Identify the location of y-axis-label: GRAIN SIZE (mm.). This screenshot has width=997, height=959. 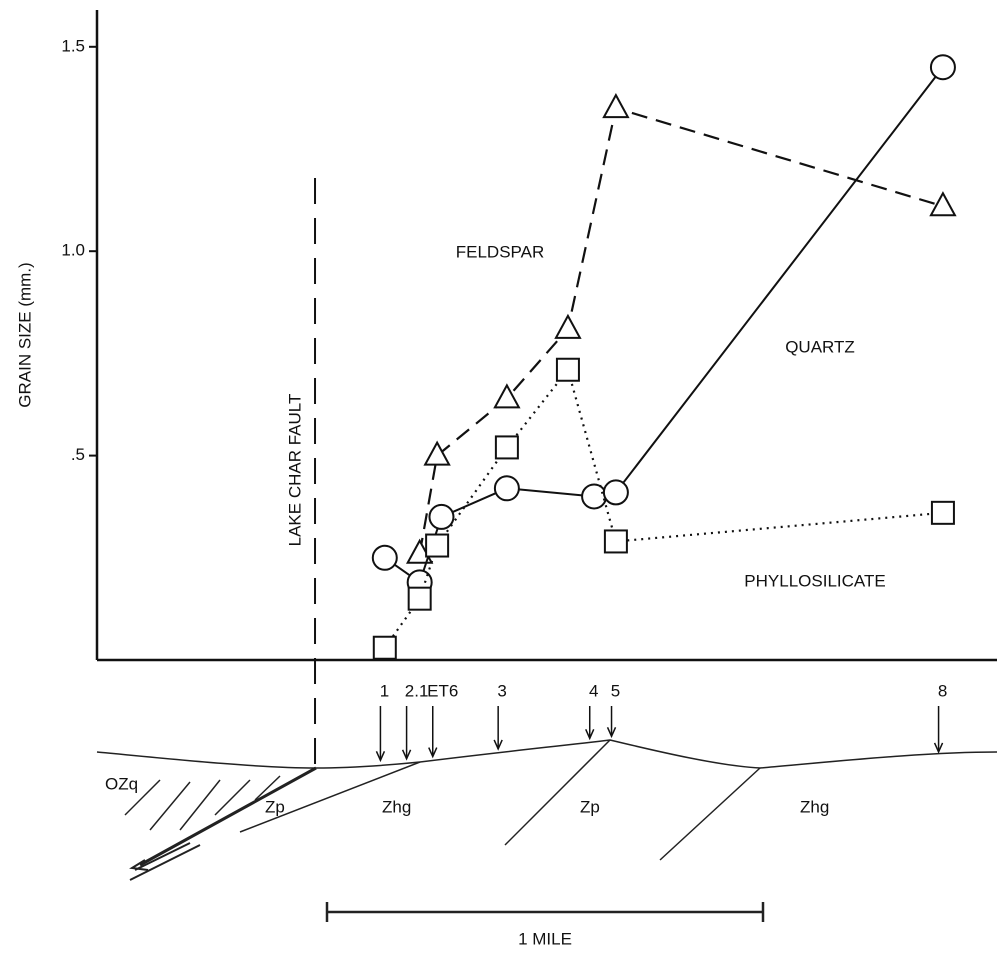
(24, 334).